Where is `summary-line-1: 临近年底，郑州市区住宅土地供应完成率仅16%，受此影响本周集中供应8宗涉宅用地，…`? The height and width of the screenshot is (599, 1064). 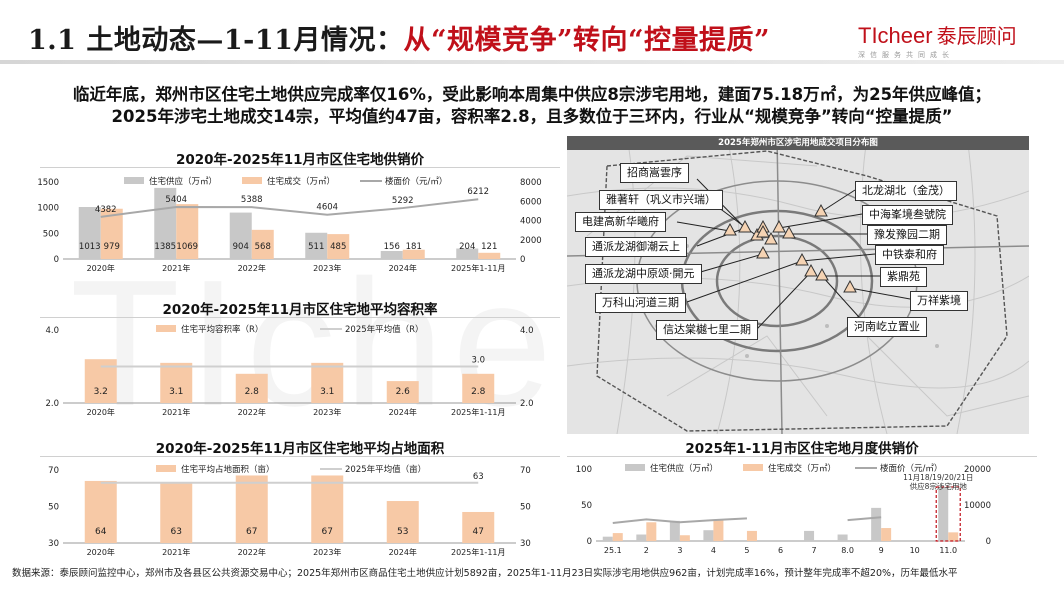 summary-line-1: 临近年底，郑州市区住宅土地供应完成率仅16%，受此影响本周集中供应8宗涉宅用地，… is located at coordinates (532, 94).